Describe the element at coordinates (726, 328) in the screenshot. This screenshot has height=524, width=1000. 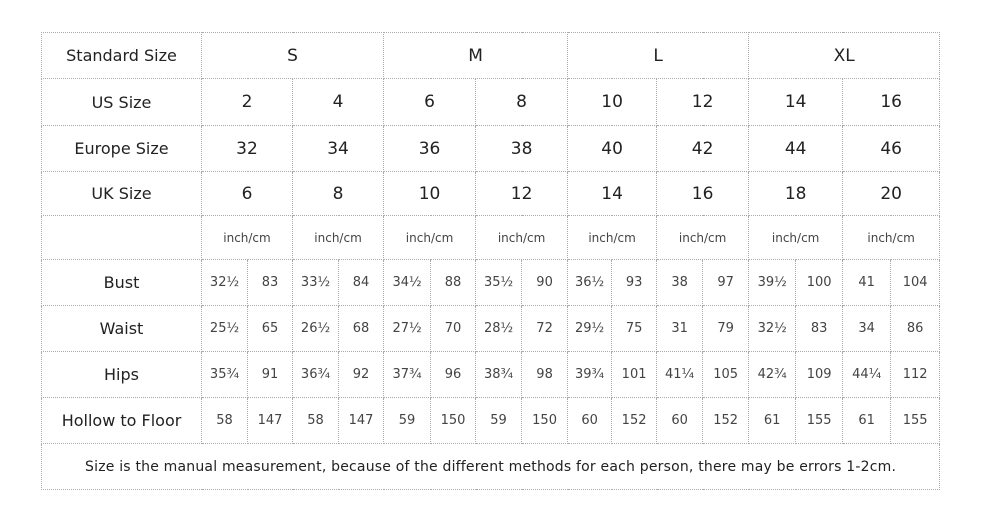
I see `waist-value: 79` at that location.